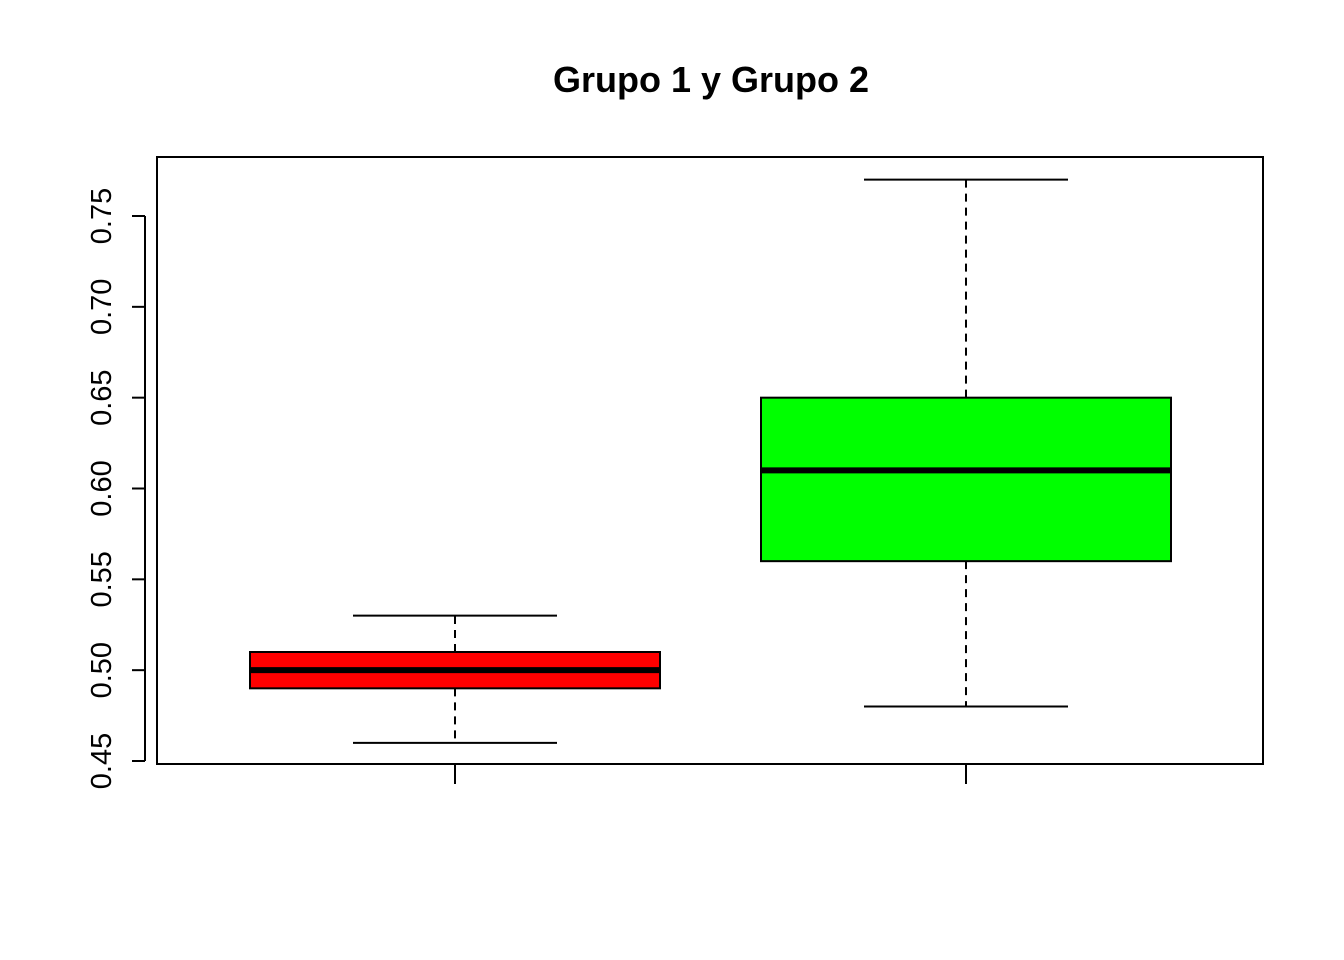 The image size is (1344, 960). I want to click on y-tick-label: 0.65, so click(102, 397).